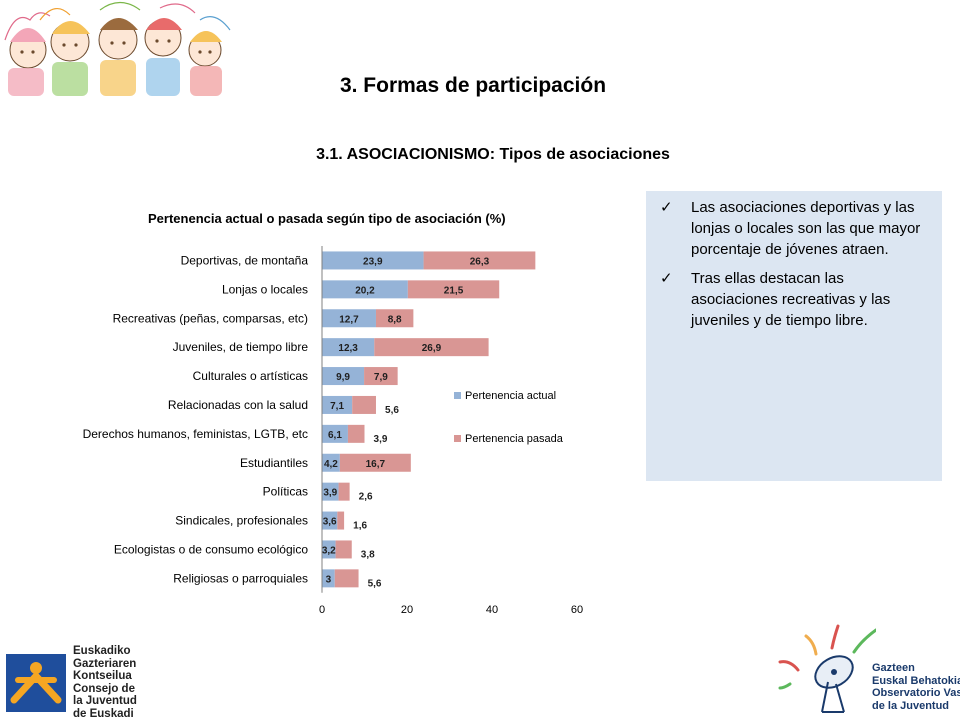 This screenshot has width=960, height=720. I want to click on data-label-past: 3,8, so click(368, 554).